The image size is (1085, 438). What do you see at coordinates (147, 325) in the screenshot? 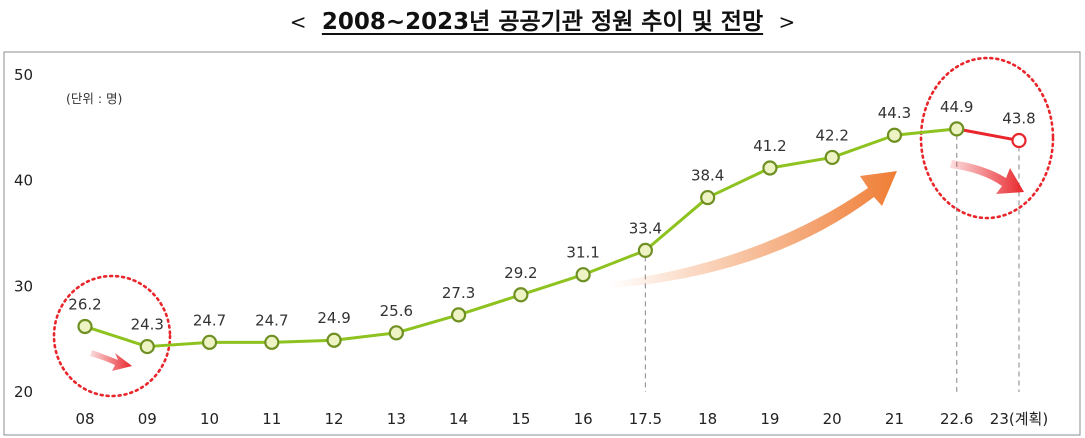
I see `data-label: 24.3` at bounding box center [147, 325].